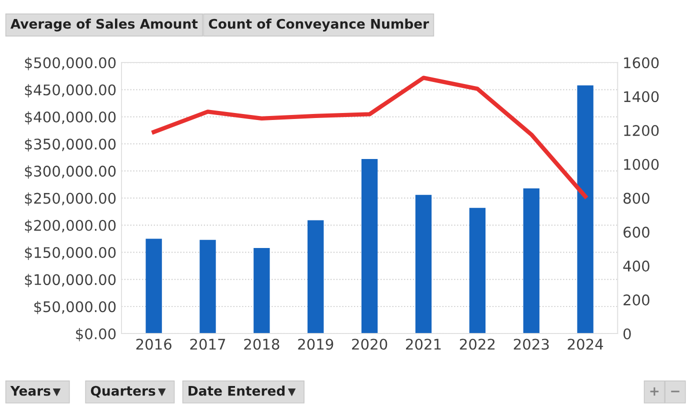 The image size is (694, 417). Describe the element at coordinates (641, 96) in the screenshot. I see `y2-tick-label: 1400` at that location.